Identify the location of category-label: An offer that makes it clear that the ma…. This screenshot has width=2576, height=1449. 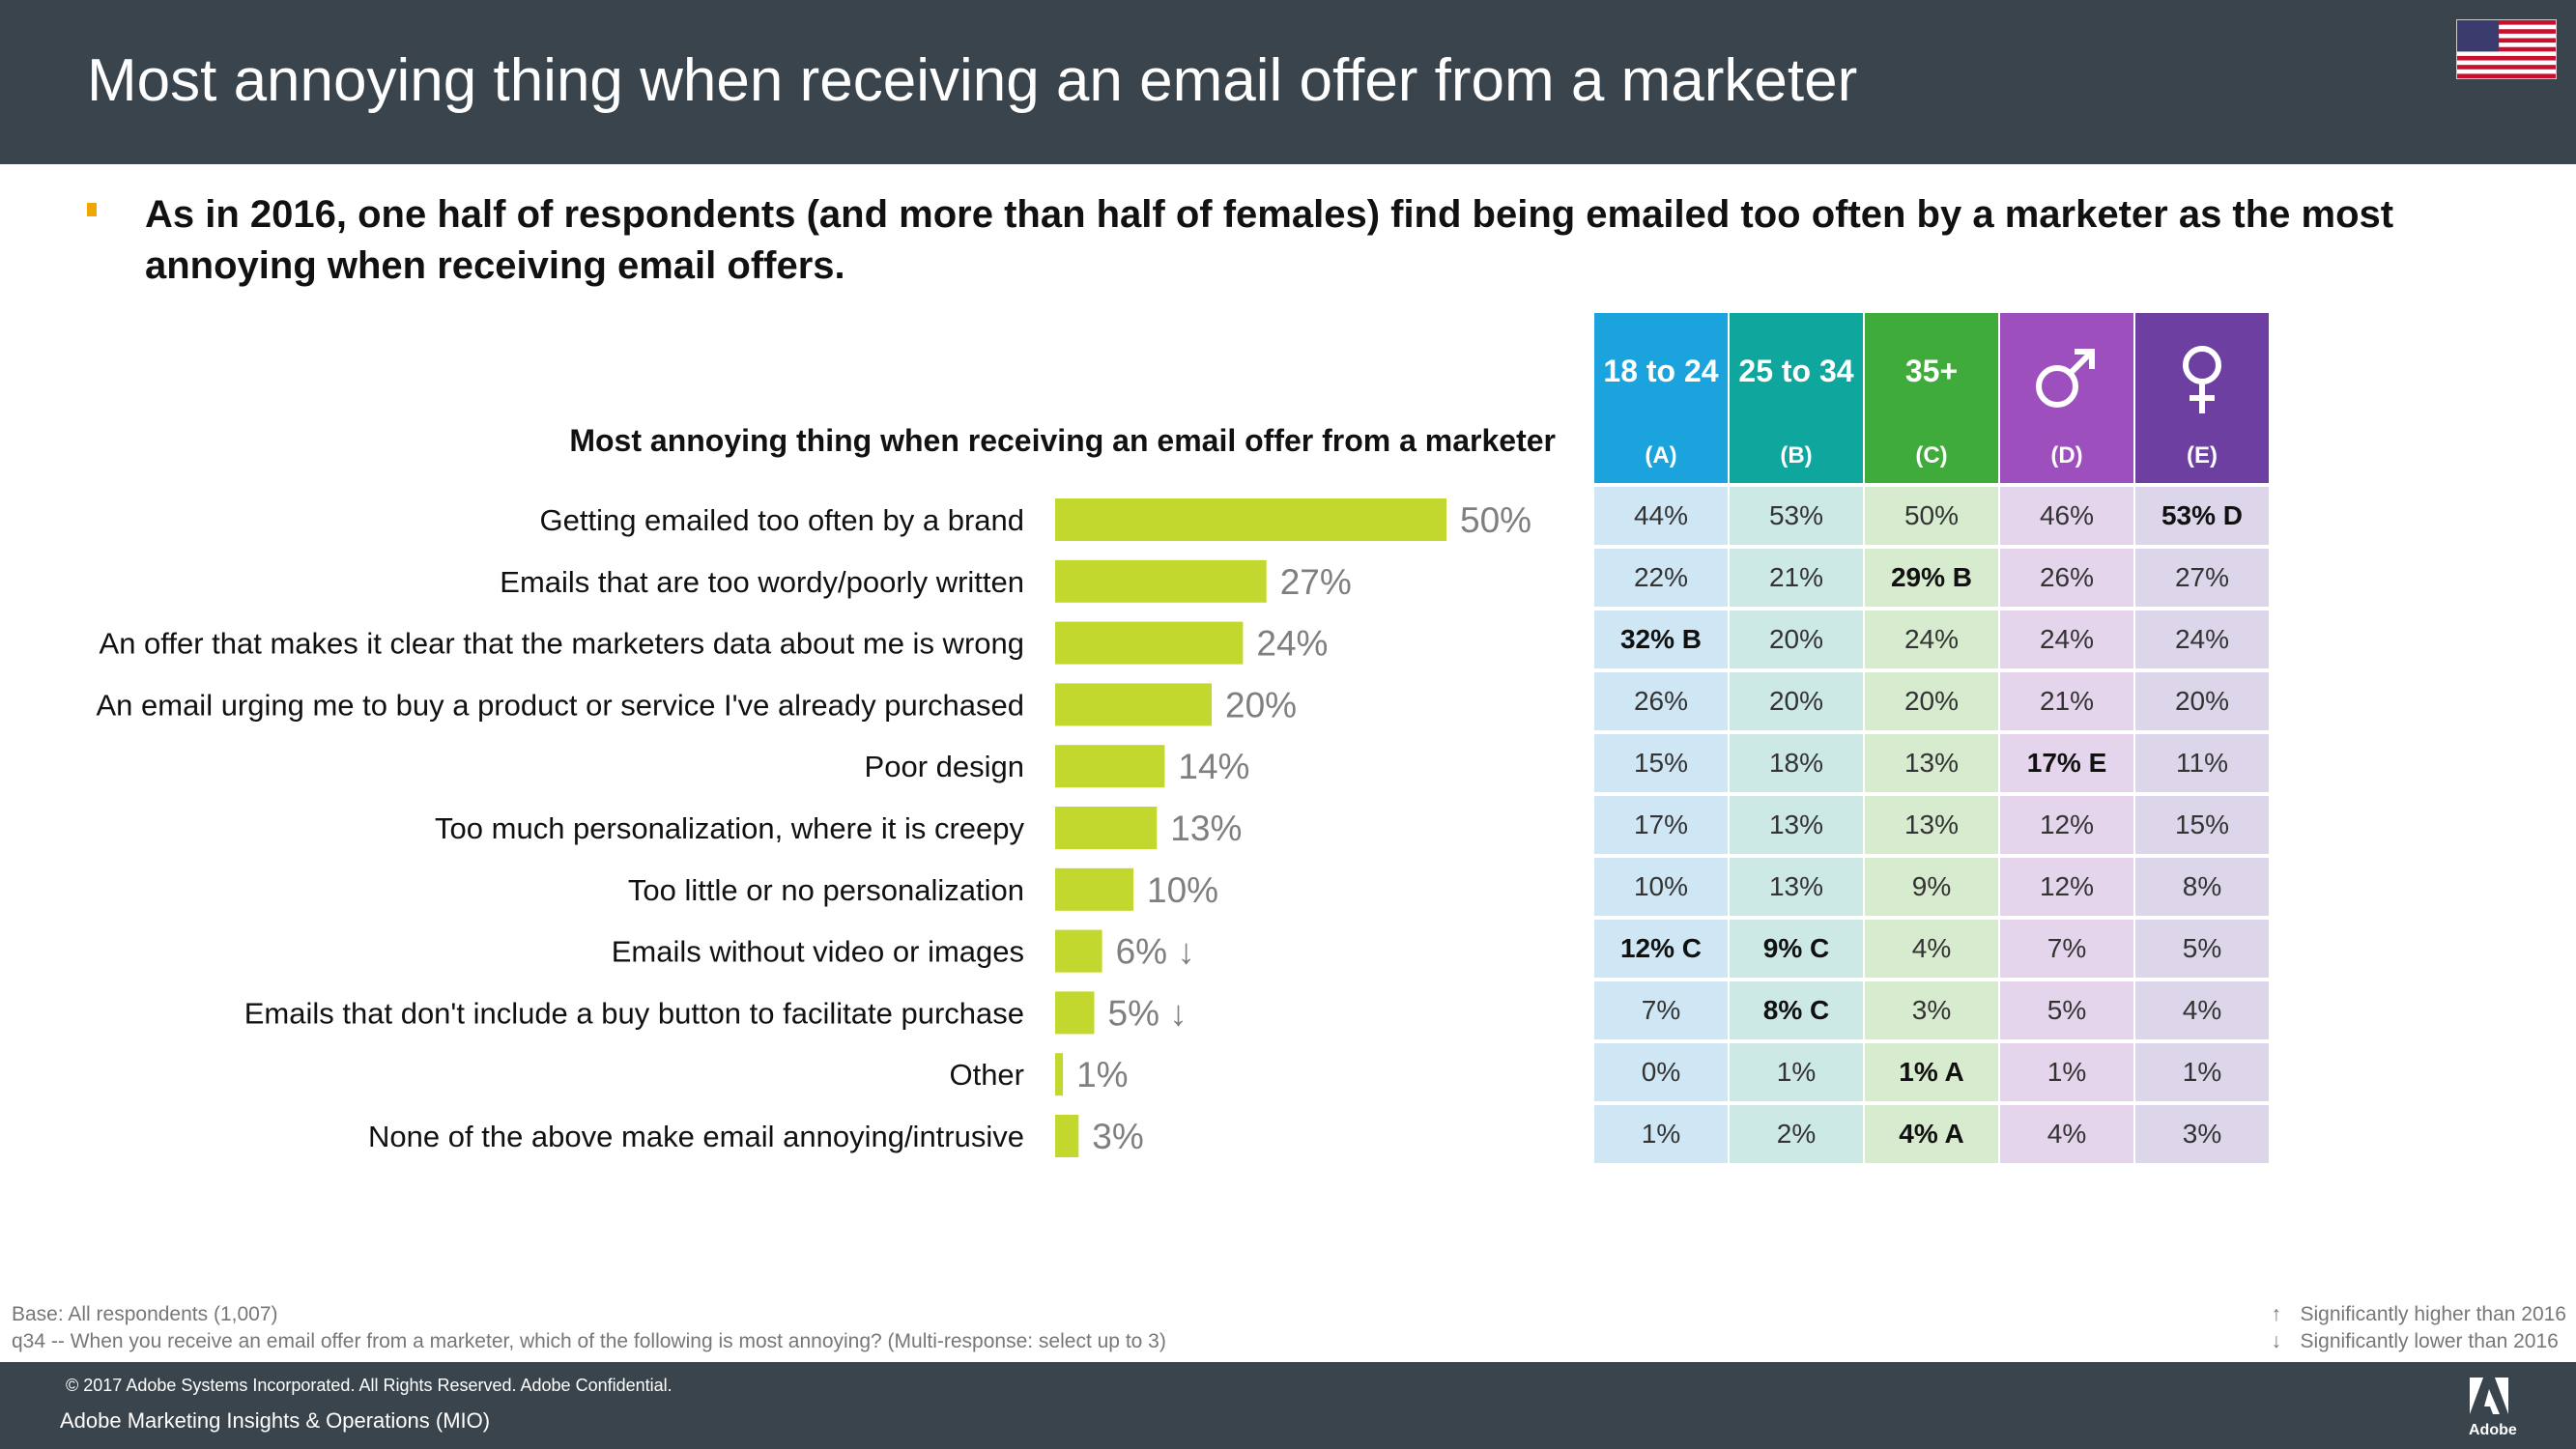
(562, 644).